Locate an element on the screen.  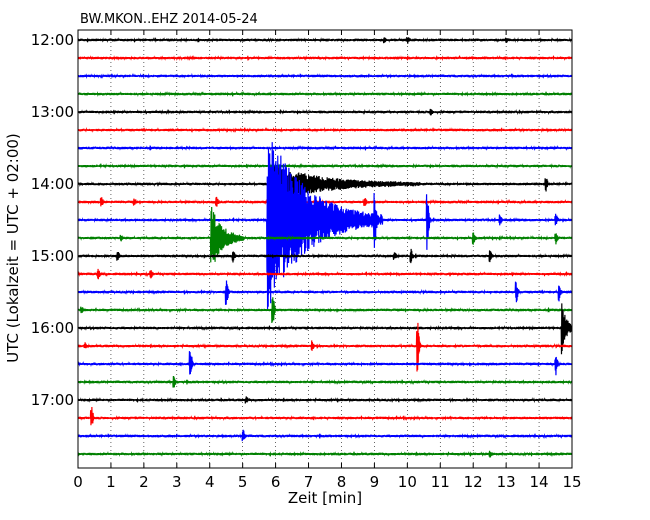
x-tick-label: 4 is located at coordinates (210, 482).